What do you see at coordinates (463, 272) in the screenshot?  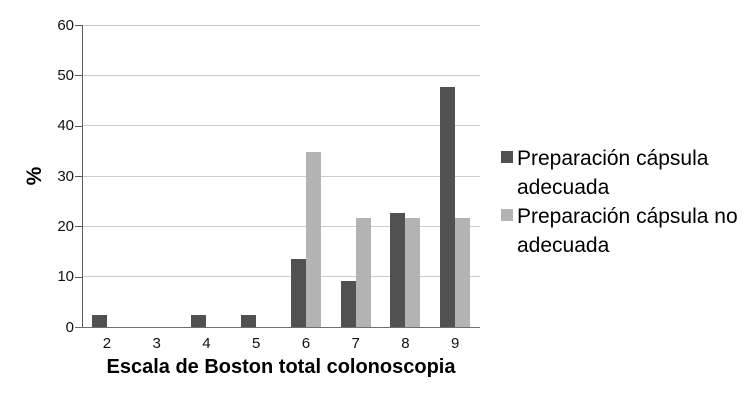 I see `bar-series2-cat9` at bounding box center [463, 272].